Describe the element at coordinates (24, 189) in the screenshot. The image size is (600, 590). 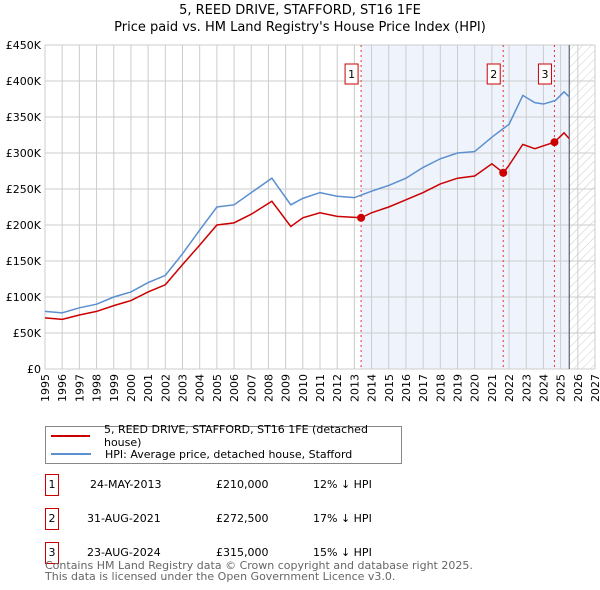
I see `y-tick-label: £250K` at that location.